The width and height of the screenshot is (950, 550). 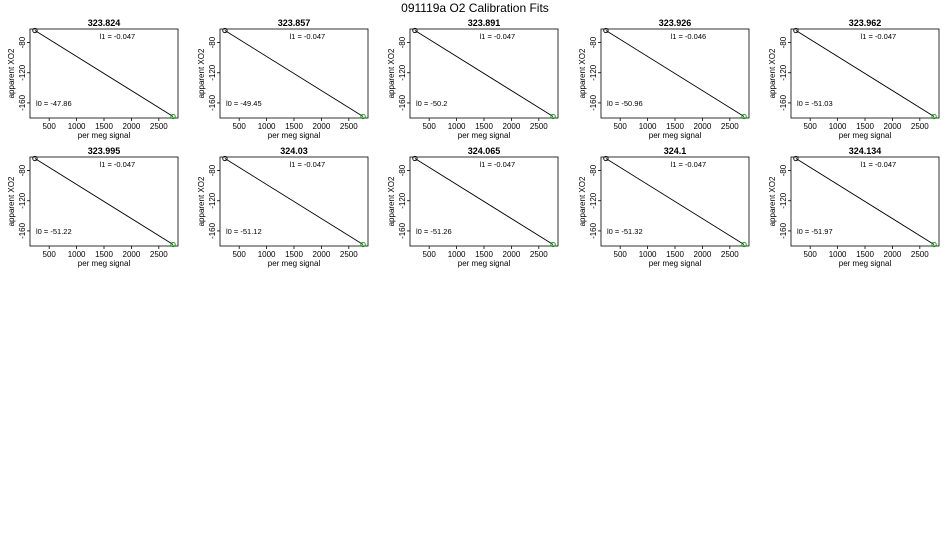 I want to click on intercept-annotation: l0 = -49.45, so click(x=244, y=103).